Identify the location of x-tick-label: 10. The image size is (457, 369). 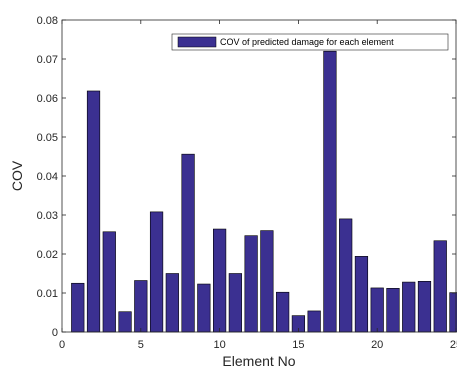
(219, 345).